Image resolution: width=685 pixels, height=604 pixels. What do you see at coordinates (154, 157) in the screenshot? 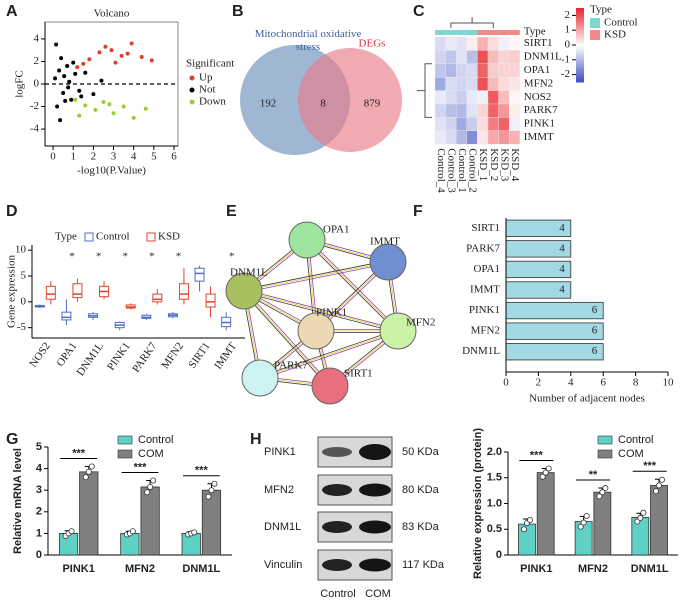
I see `x-tick-label: 5` at bounding box center [154, 157].